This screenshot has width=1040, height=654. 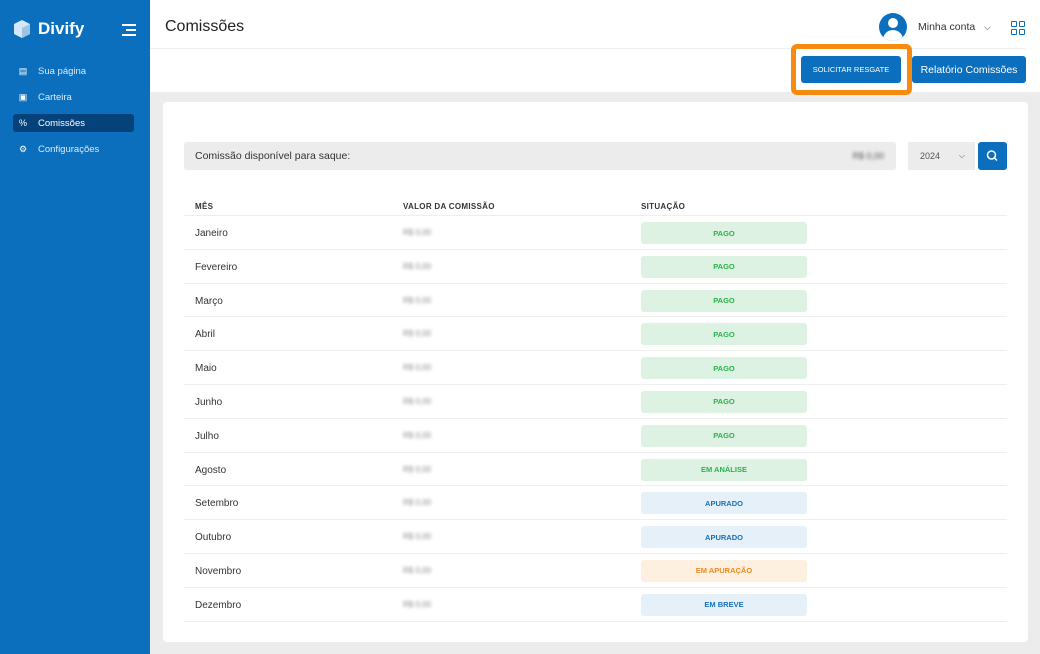 I want to click on month-cell: Setembro, so click(x=217, y=504).